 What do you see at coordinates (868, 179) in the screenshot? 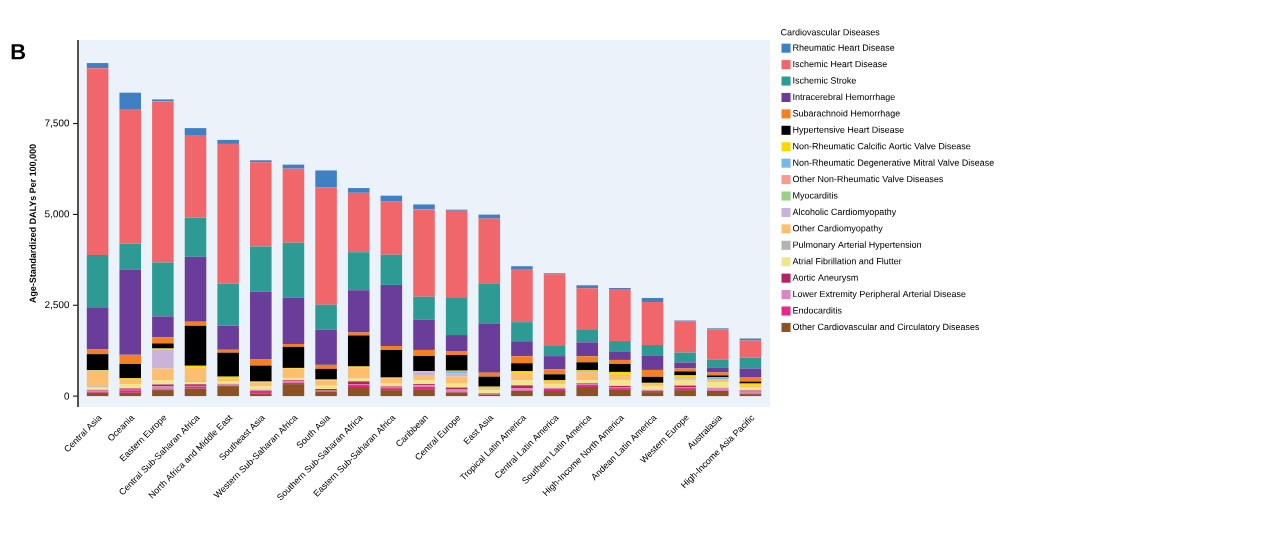
I see `legend-label: Other Non-Rheumatic Valve Diseases` at bounding box center [868, 179].